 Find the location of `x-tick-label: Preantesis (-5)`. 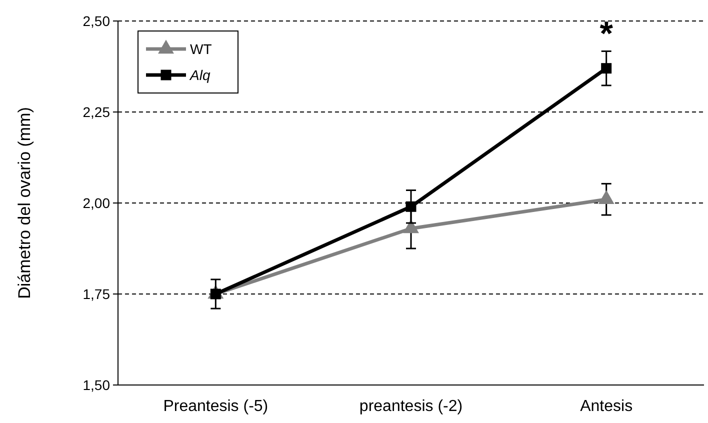

x-tick-label: Preantesis (-5) is located at coordinates (215, 406).